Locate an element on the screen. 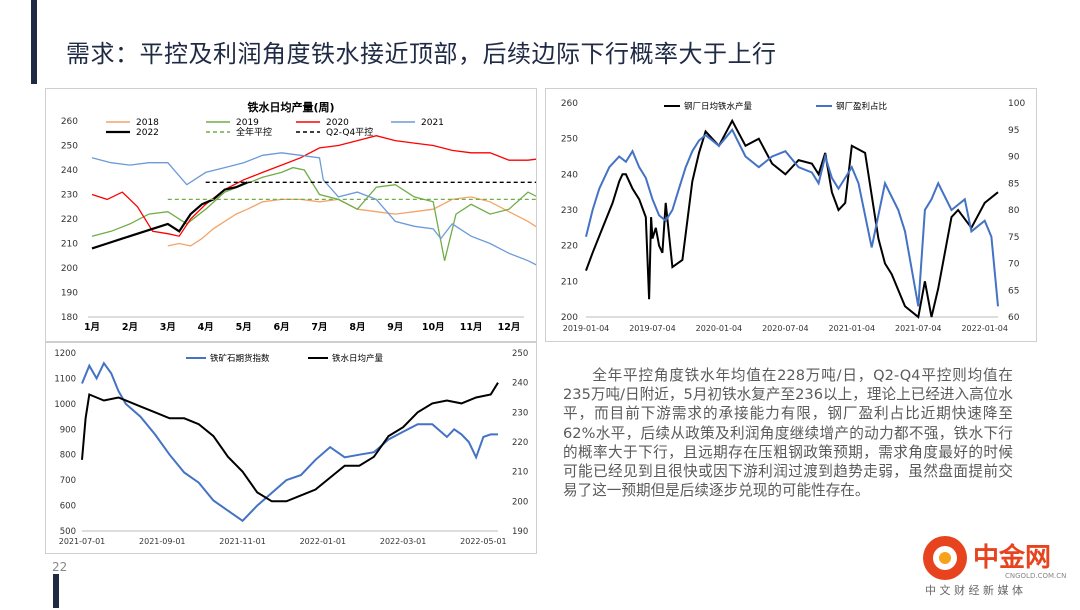  x-tick-label: 2022-05-01 is located at coordinates (483, 541).